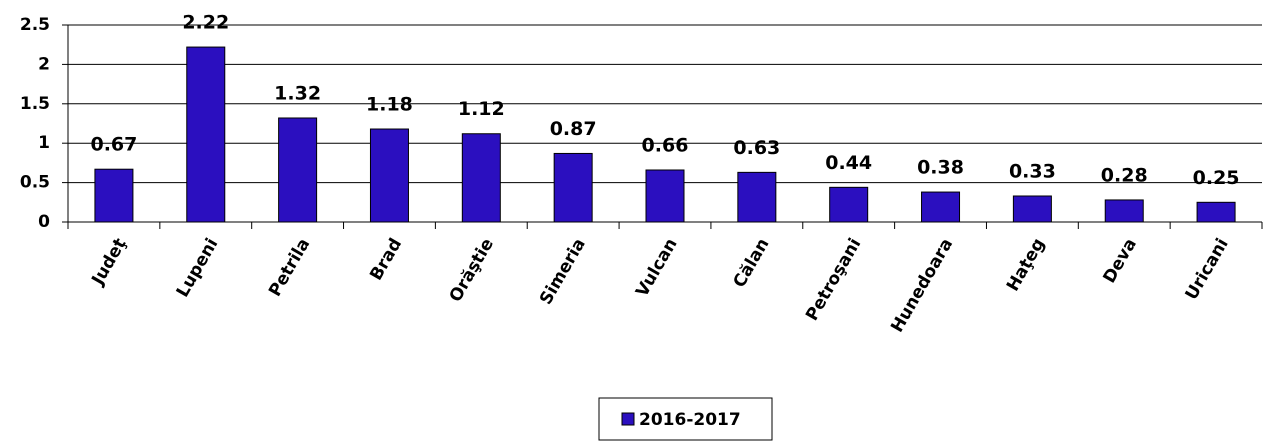 The height and width of the screenshot is (446, 1279). Describe the element at coordinates (1124, 175) in the screenshot. I see `data-label: 0.28` at that location.